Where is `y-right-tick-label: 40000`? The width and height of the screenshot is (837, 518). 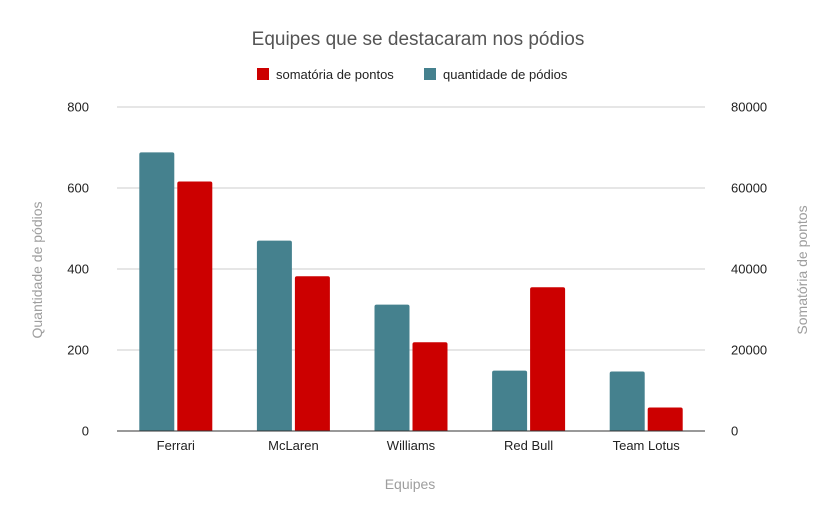
y-right-tick-label: 40000 is located at coordinates (749, 269).